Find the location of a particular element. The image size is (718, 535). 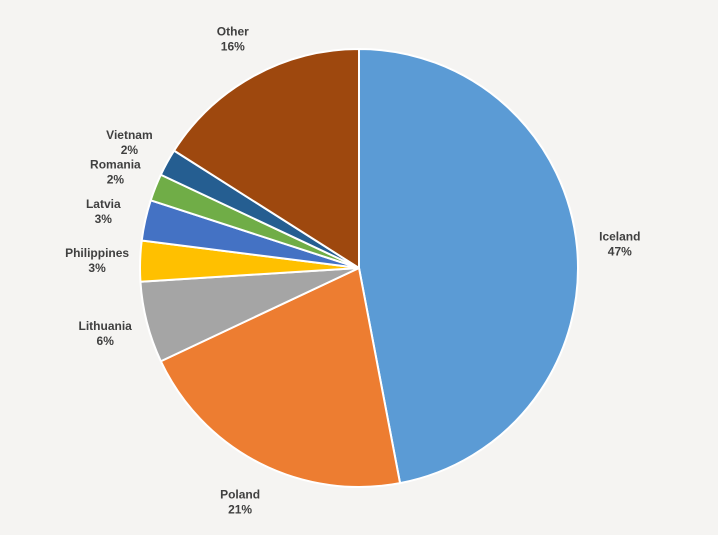

data-label-category: Latvia is located at coordinates (103, 204).